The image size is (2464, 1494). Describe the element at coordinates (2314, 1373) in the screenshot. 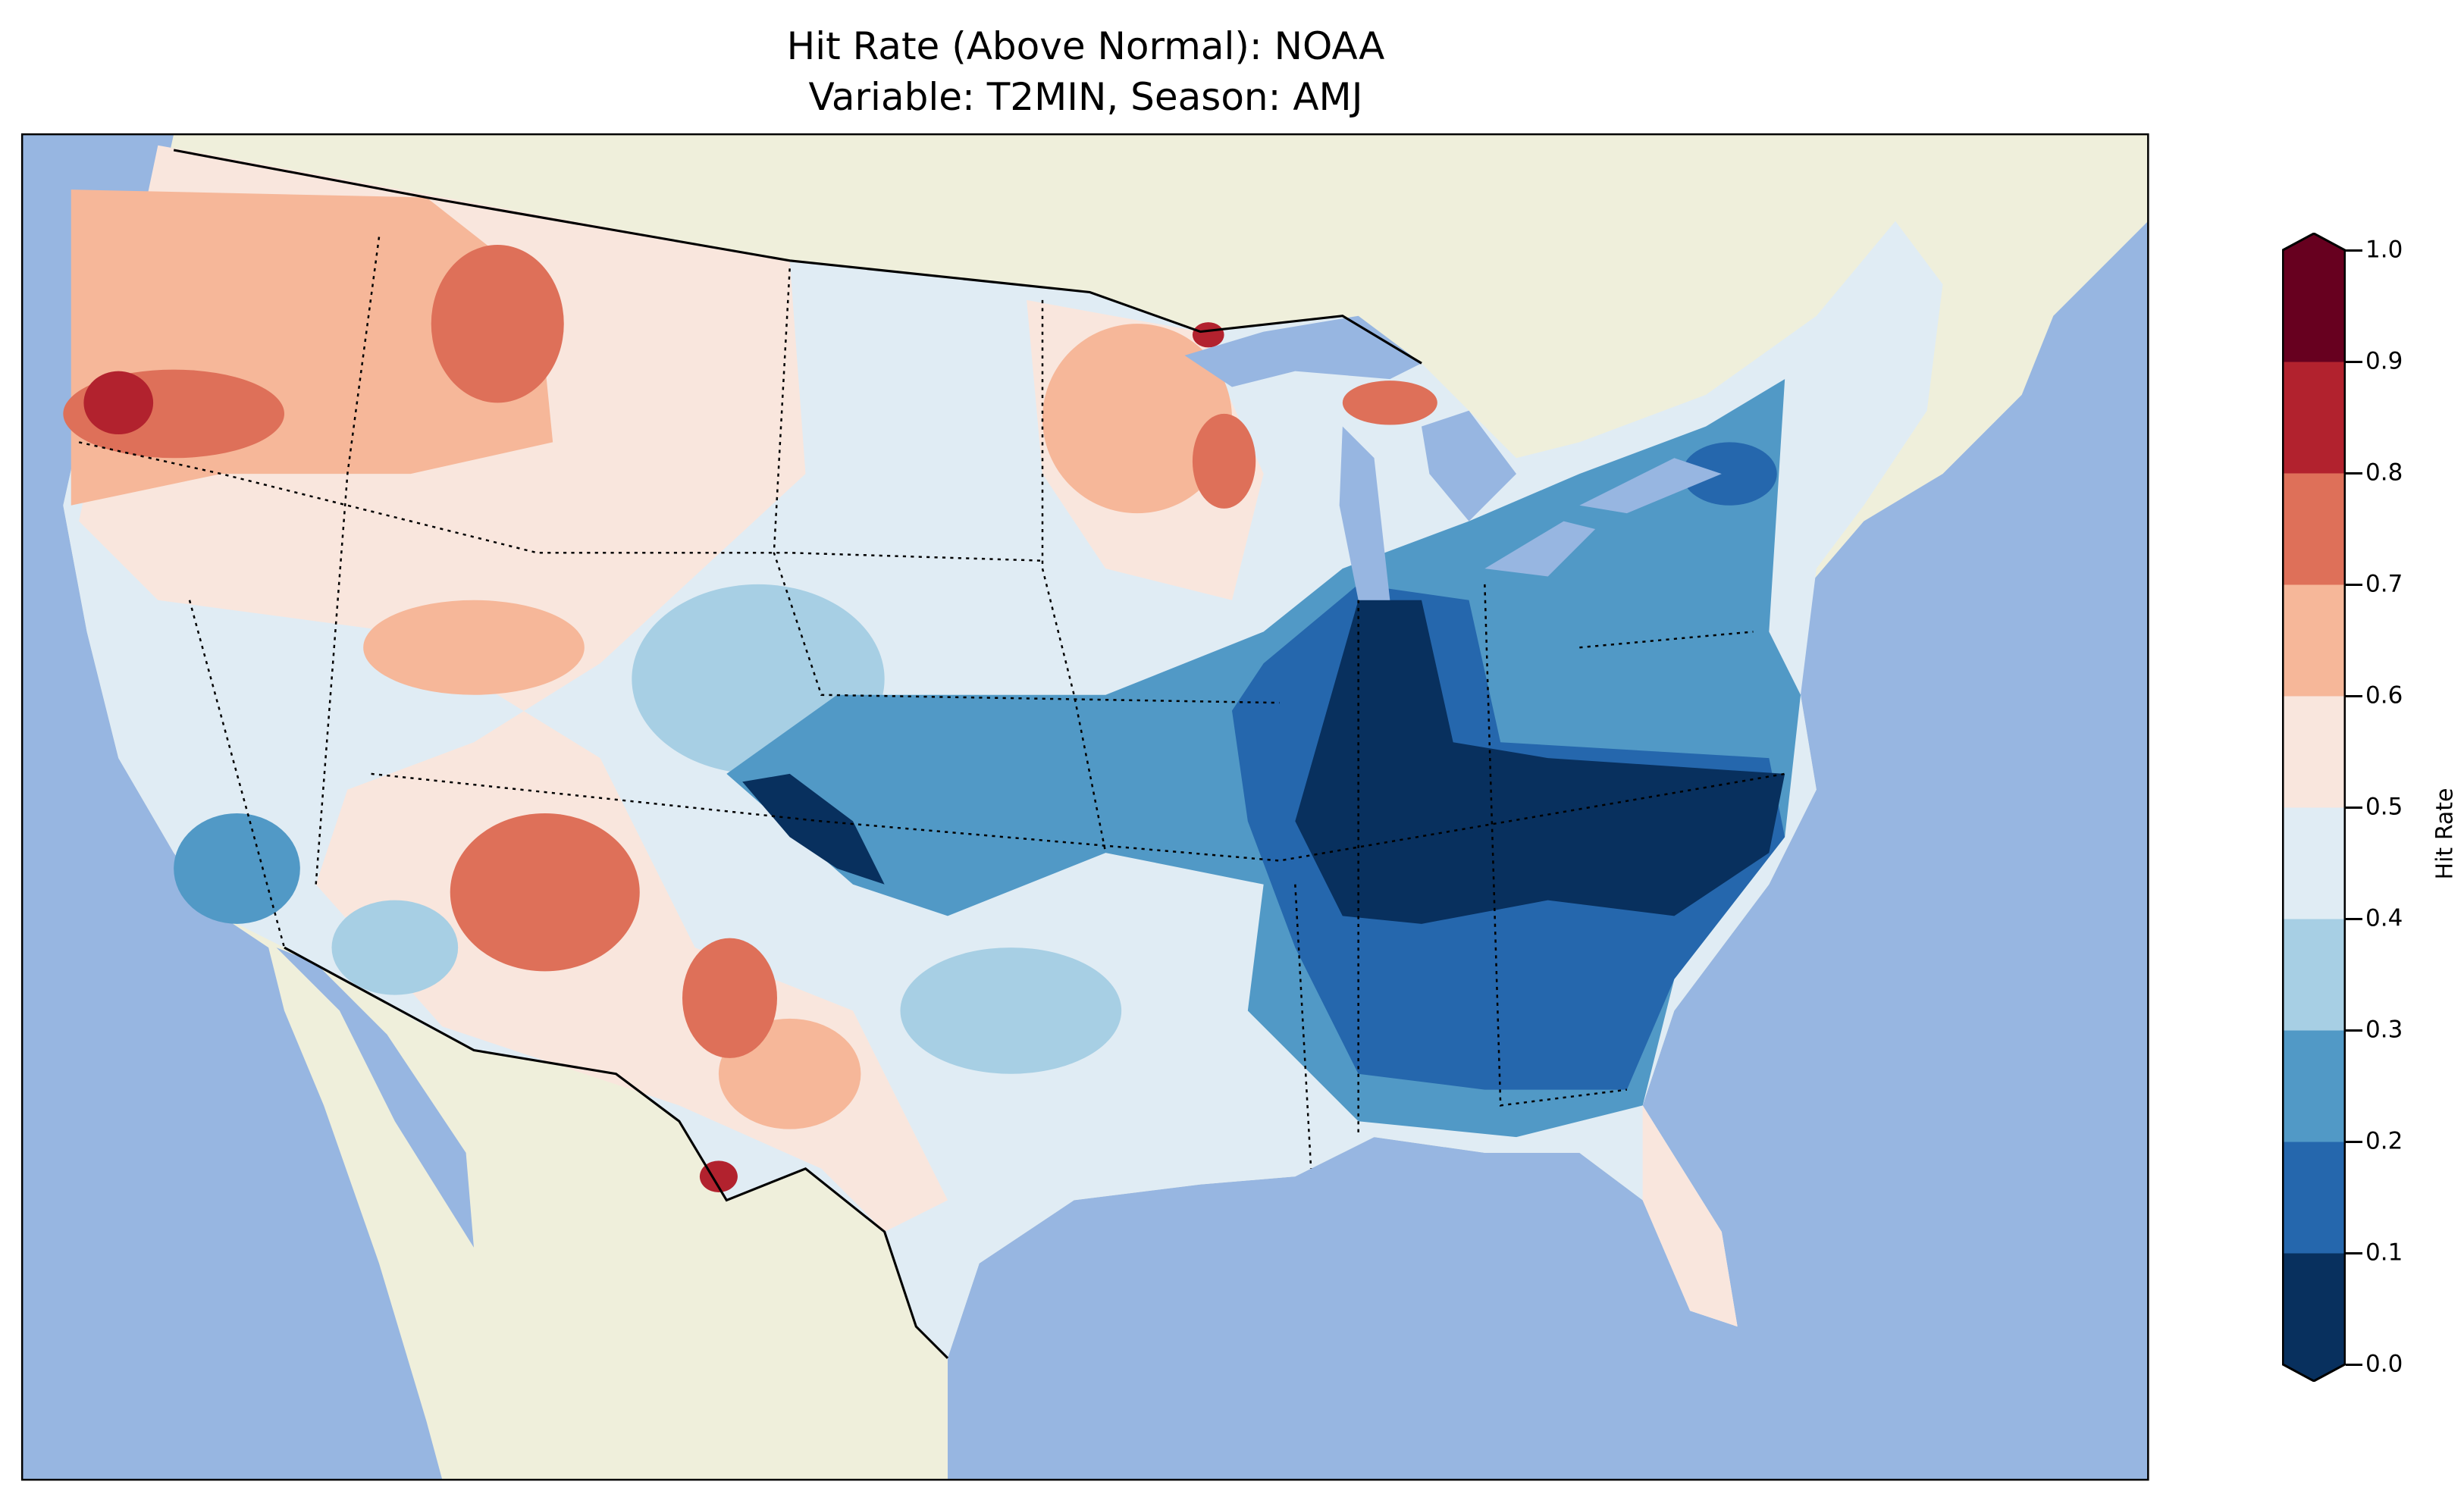

I see `colorbar-extend-min` at that location.